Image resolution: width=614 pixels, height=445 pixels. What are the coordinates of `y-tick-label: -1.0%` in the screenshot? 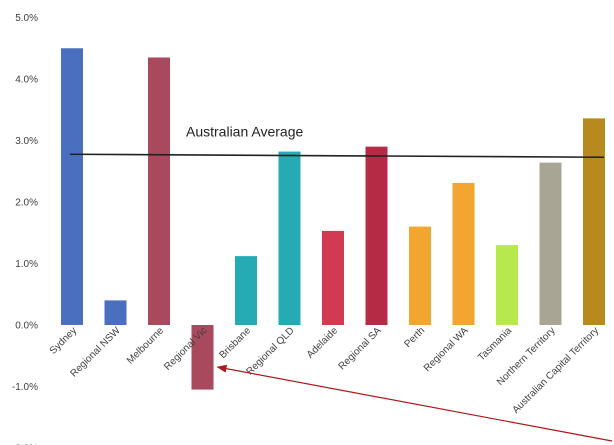 It's located at (25, 387).